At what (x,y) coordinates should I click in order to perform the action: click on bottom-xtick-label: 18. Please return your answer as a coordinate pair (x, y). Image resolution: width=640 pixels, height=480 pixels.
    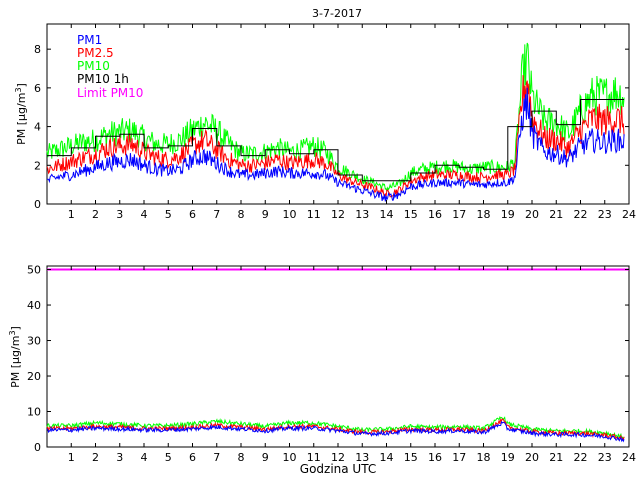
    Looking at the image, I should click on (484, 457).